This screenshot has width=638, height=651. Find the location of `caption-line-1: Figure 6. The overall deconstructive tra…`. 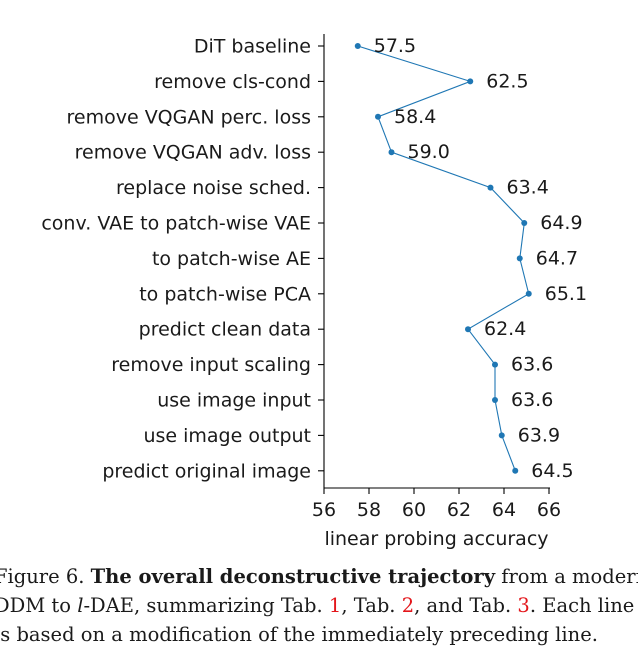

caption-line-1: Figure 6. The overall deconstructive tra… is located at coordinates (319, 576).